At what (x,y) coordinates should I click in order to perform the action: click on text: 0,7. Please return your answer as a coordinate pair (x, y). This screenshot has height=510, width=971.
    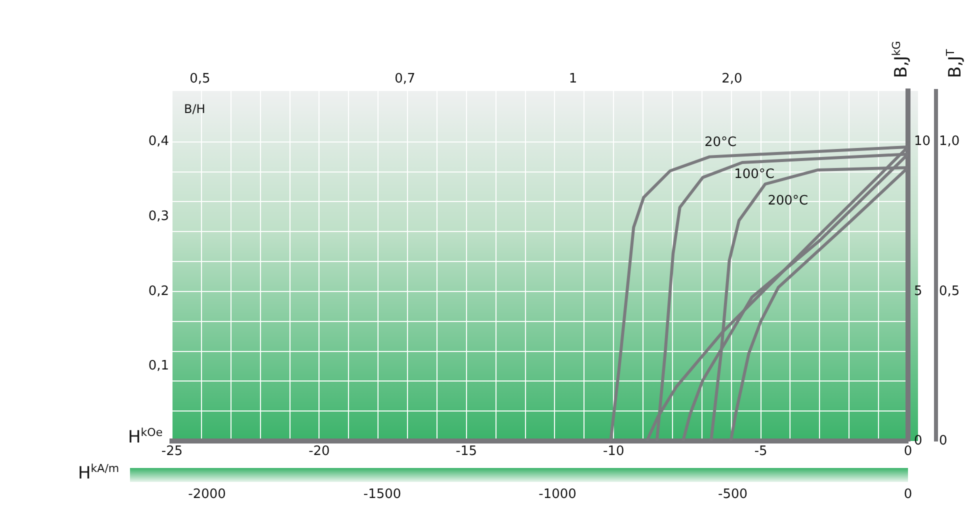
    Looking at the image, I should click on (405, 78).